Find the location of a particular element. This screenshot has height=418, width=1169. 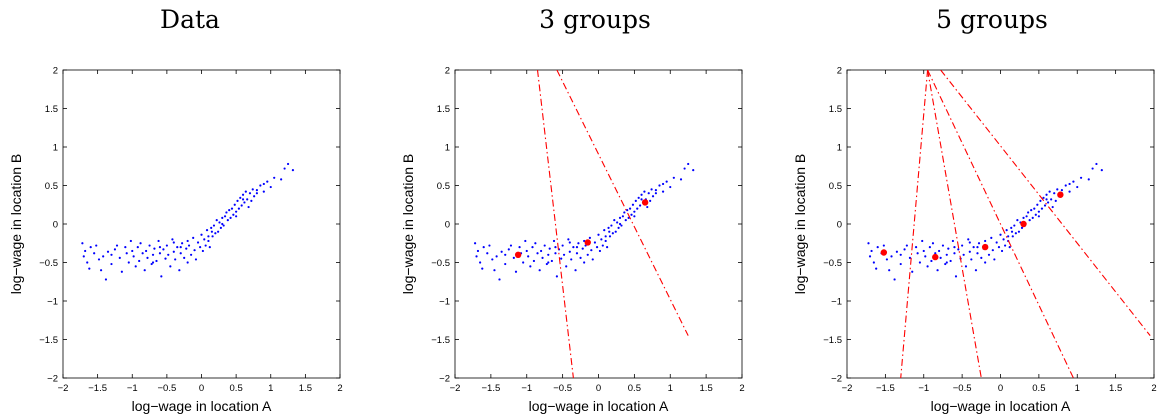

x-tick-label: 1.5 is located at coordinates (305, 388).